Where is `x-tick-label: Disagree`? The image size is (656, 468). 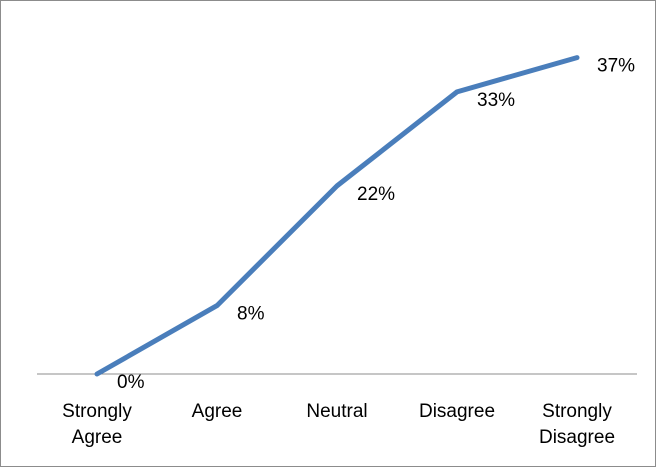 x-tick-label: Disagree is located at coordinates (457, 411).